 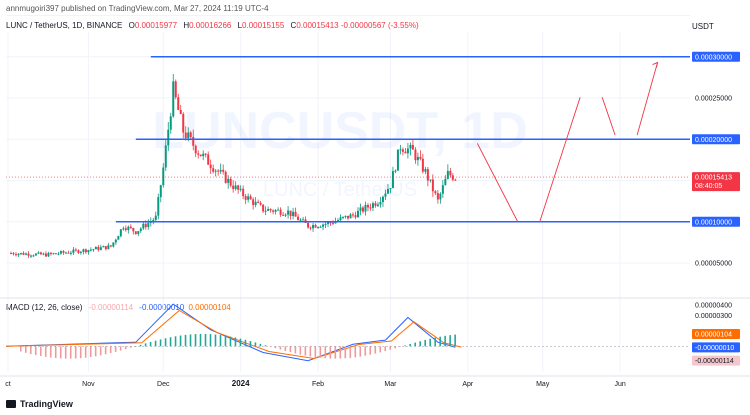 I want to click on macd-value-tag-label: -0.00000010, so click(x=714, y=348).